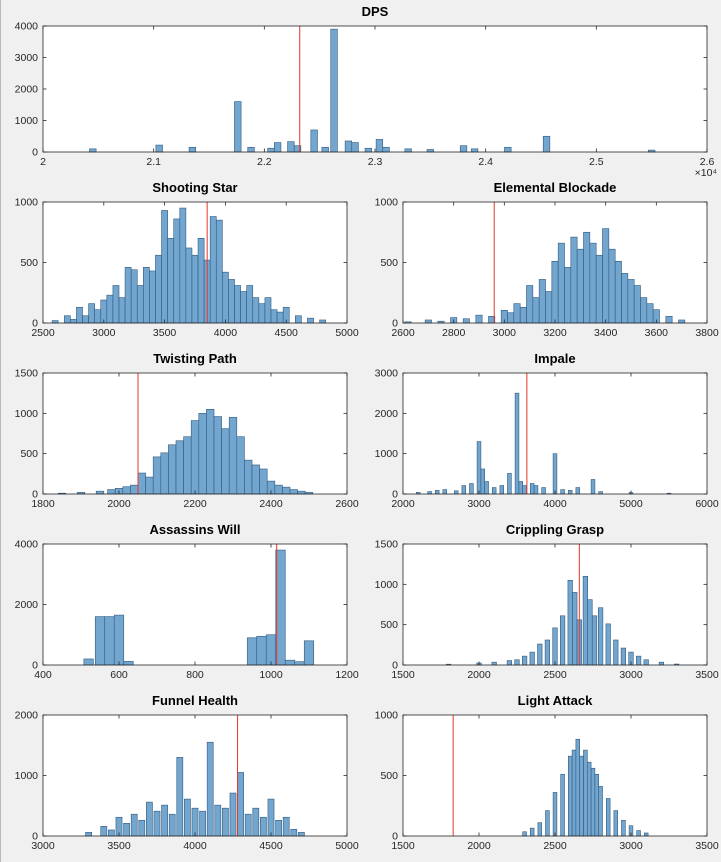 The height and width of the screenshot is (862, 721). What do you see at coordinates (264, 162) in the screenshot?
I see `svg-text: 2.2` at bounding box center [264, 162].